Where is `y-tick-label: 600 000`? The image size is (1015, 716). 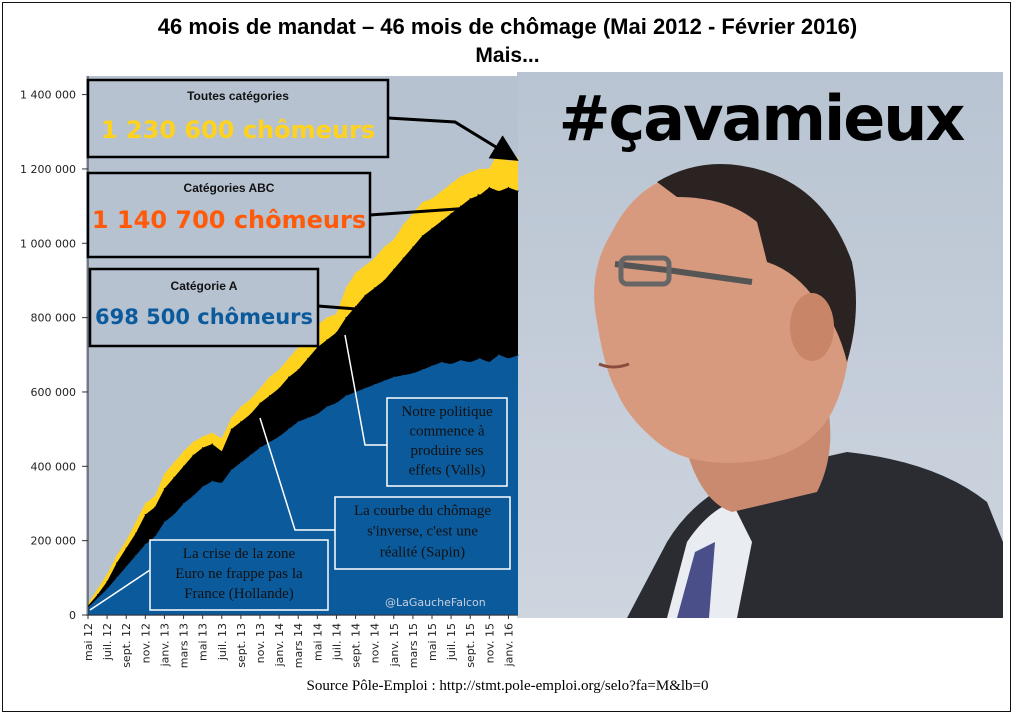
y-tick-label: 600 000 is located at coordinates (54, 392).